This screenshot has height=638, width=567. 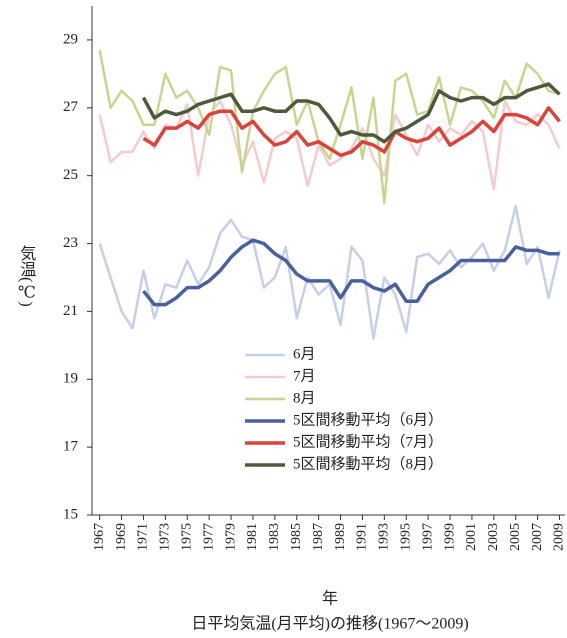 I want to click on x-tick-label: 1979, so click(x=230, y=537).